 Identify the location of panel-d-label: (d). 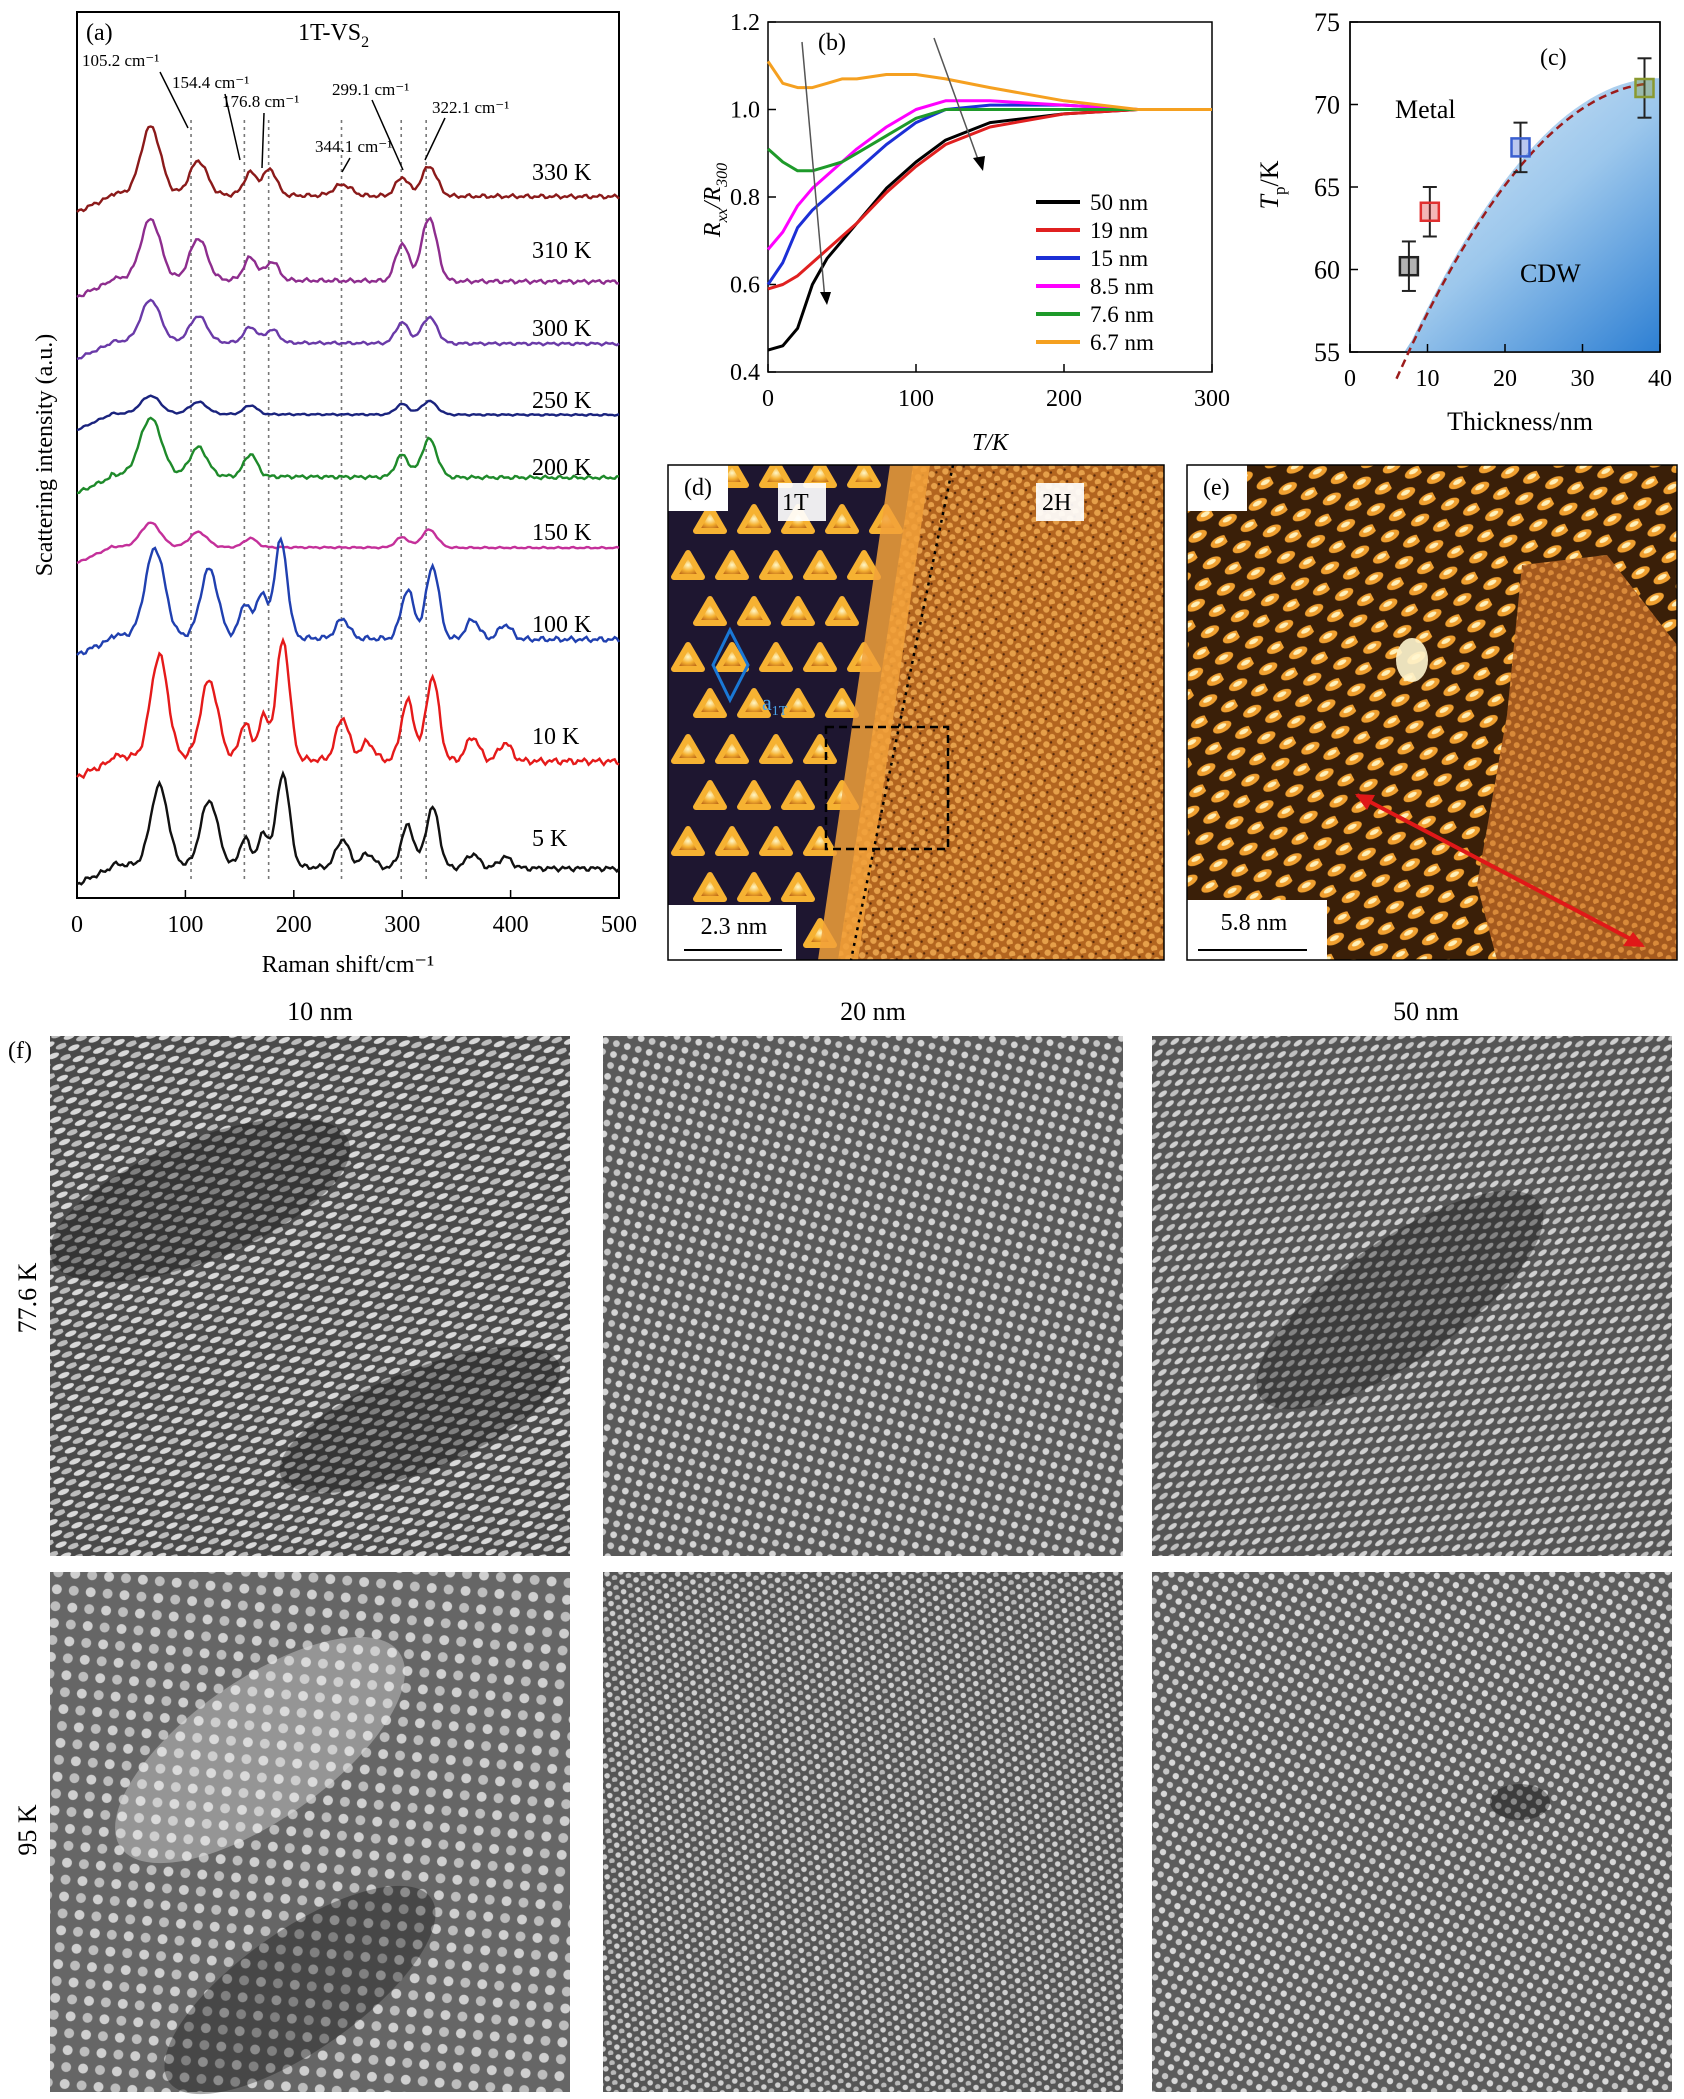
(698, 488).